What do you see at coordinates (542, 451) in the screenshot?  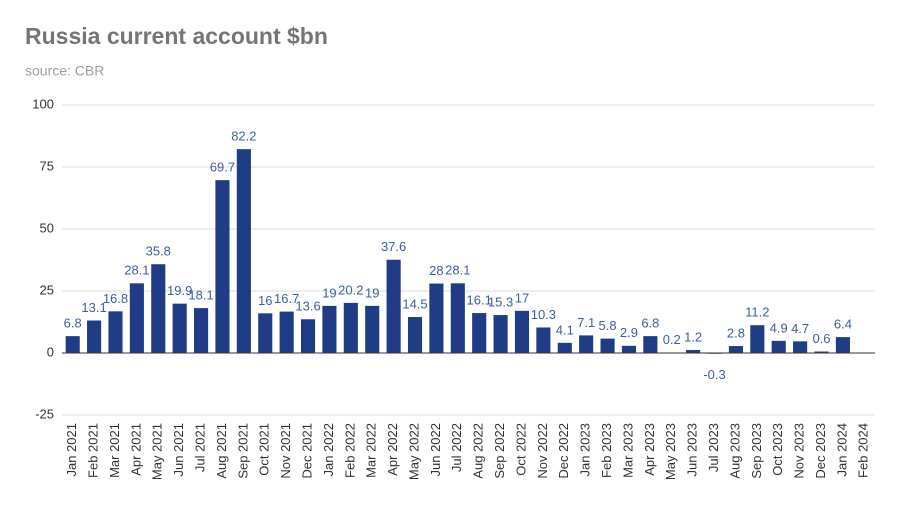 I see `x-tick-label: Nov 2022` at bounding box center [542, 451].